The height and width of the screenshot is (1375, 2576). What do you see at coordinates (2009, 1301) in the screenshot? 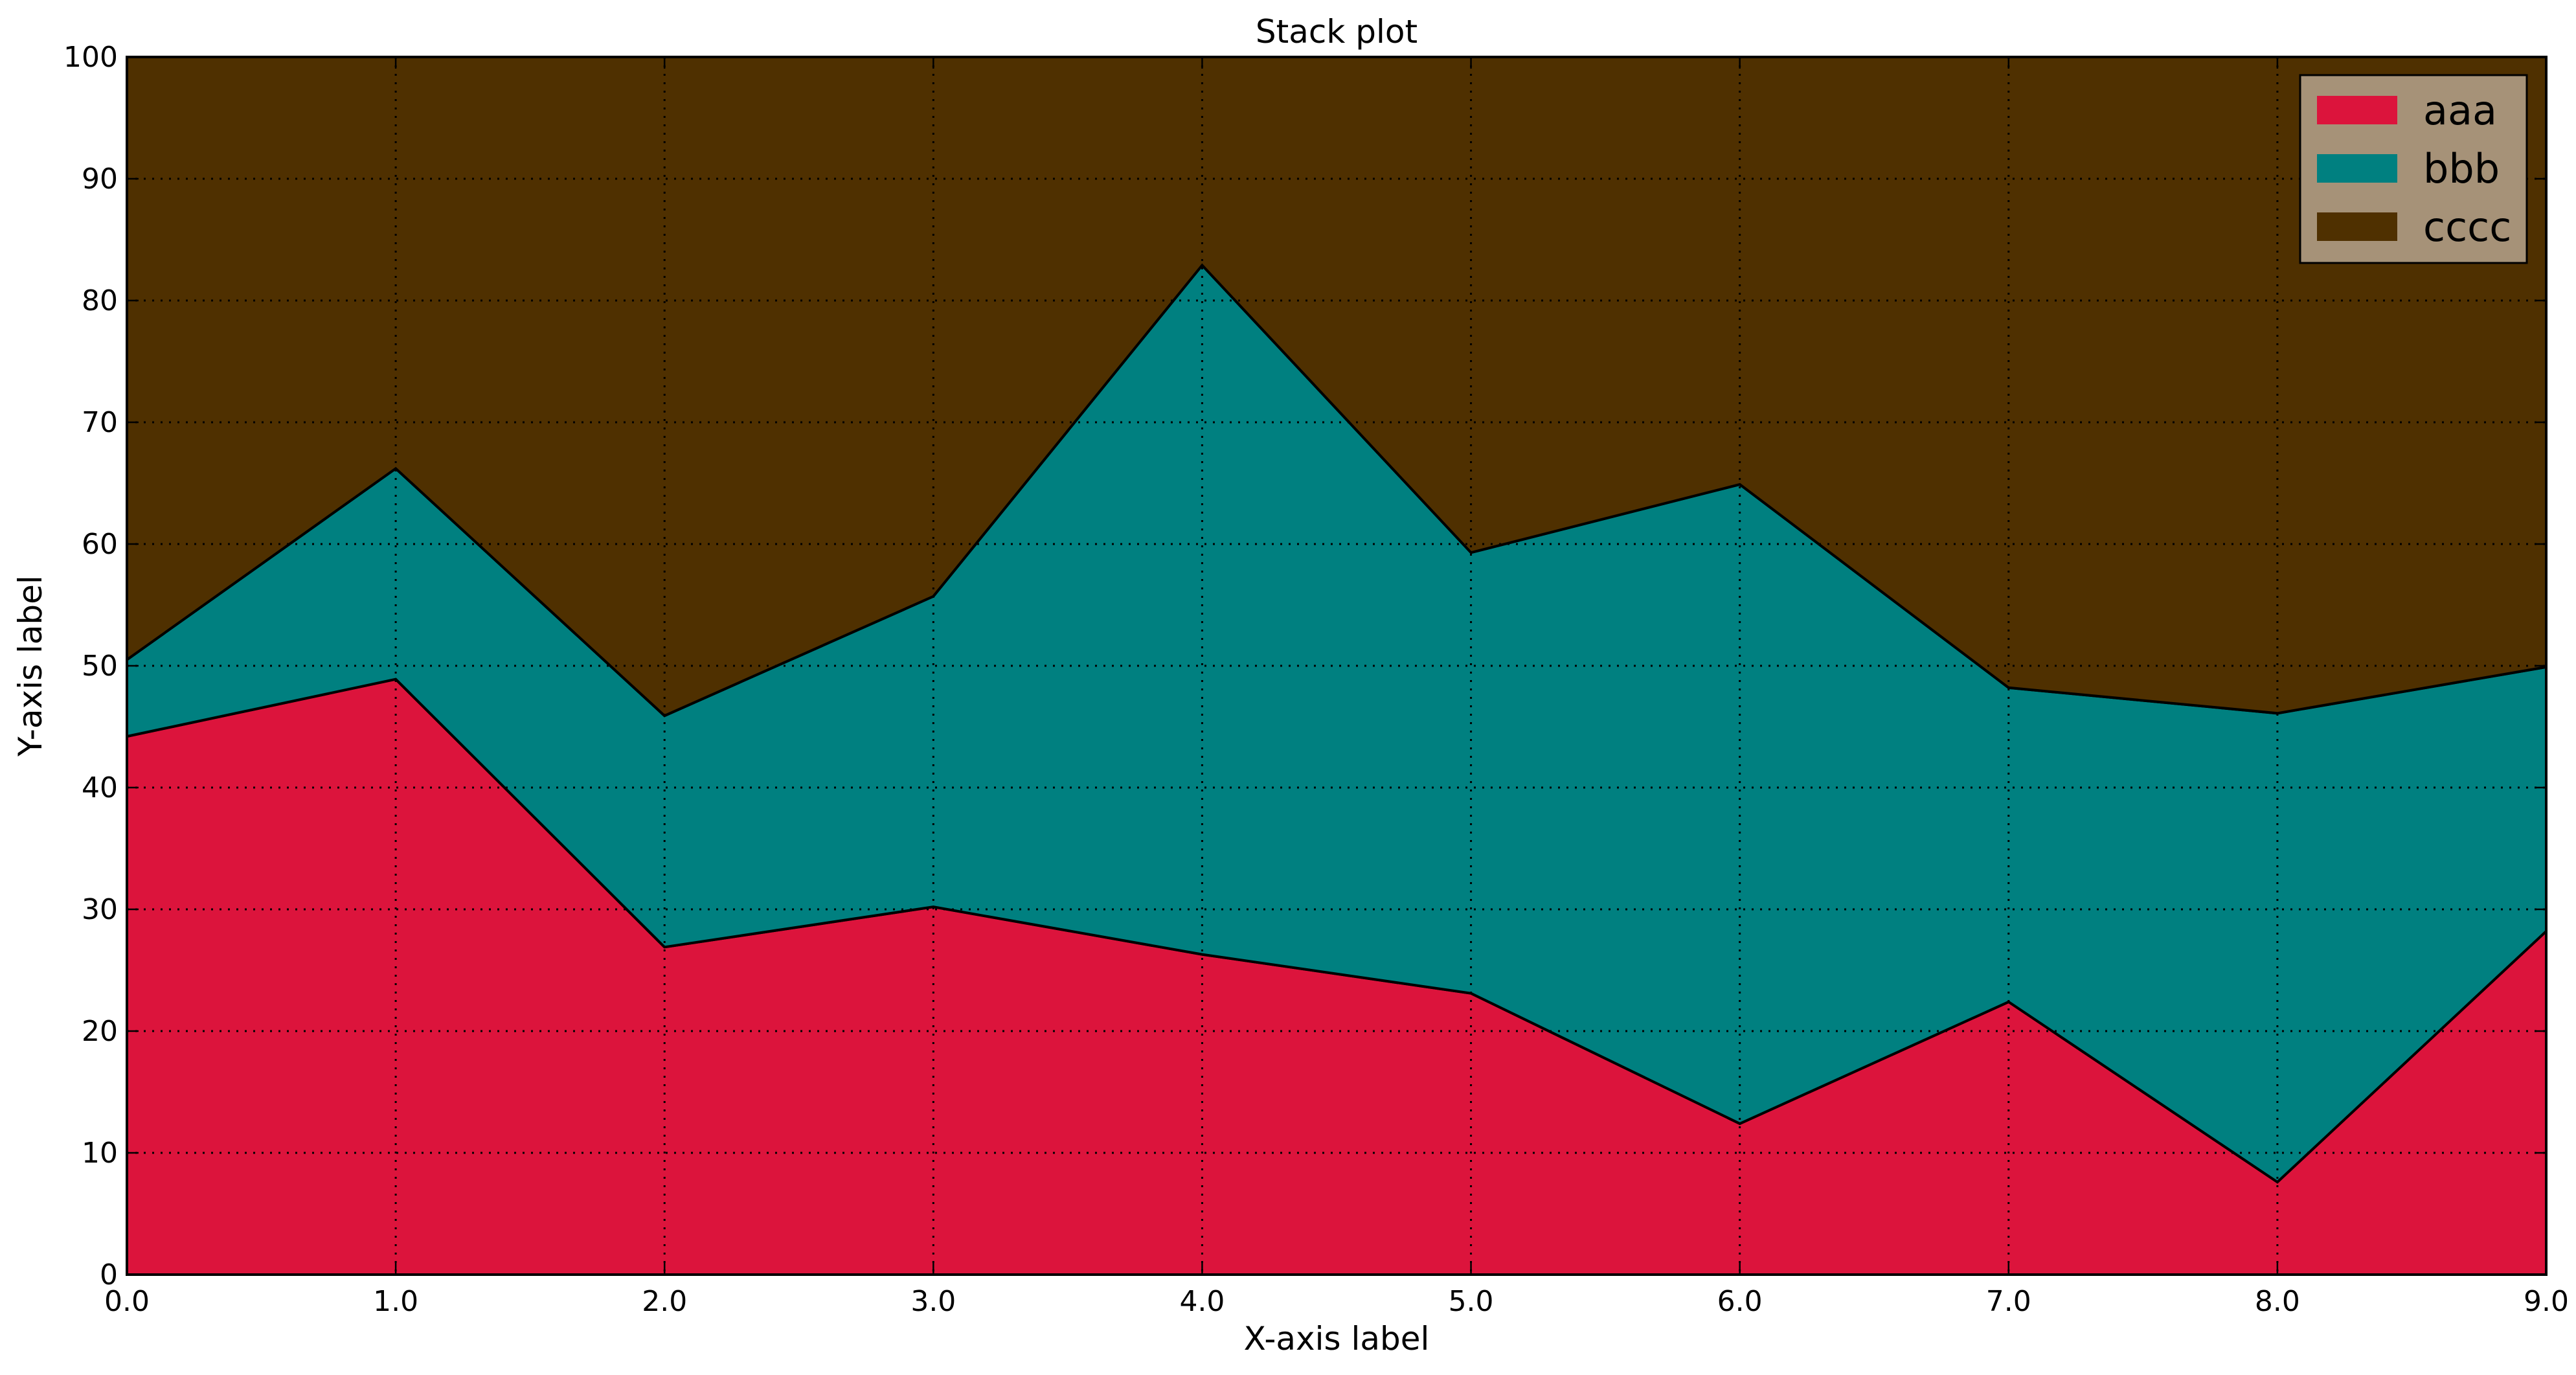
I see `x-tick-label: 7.0` at bounding box center [2009, 1301].